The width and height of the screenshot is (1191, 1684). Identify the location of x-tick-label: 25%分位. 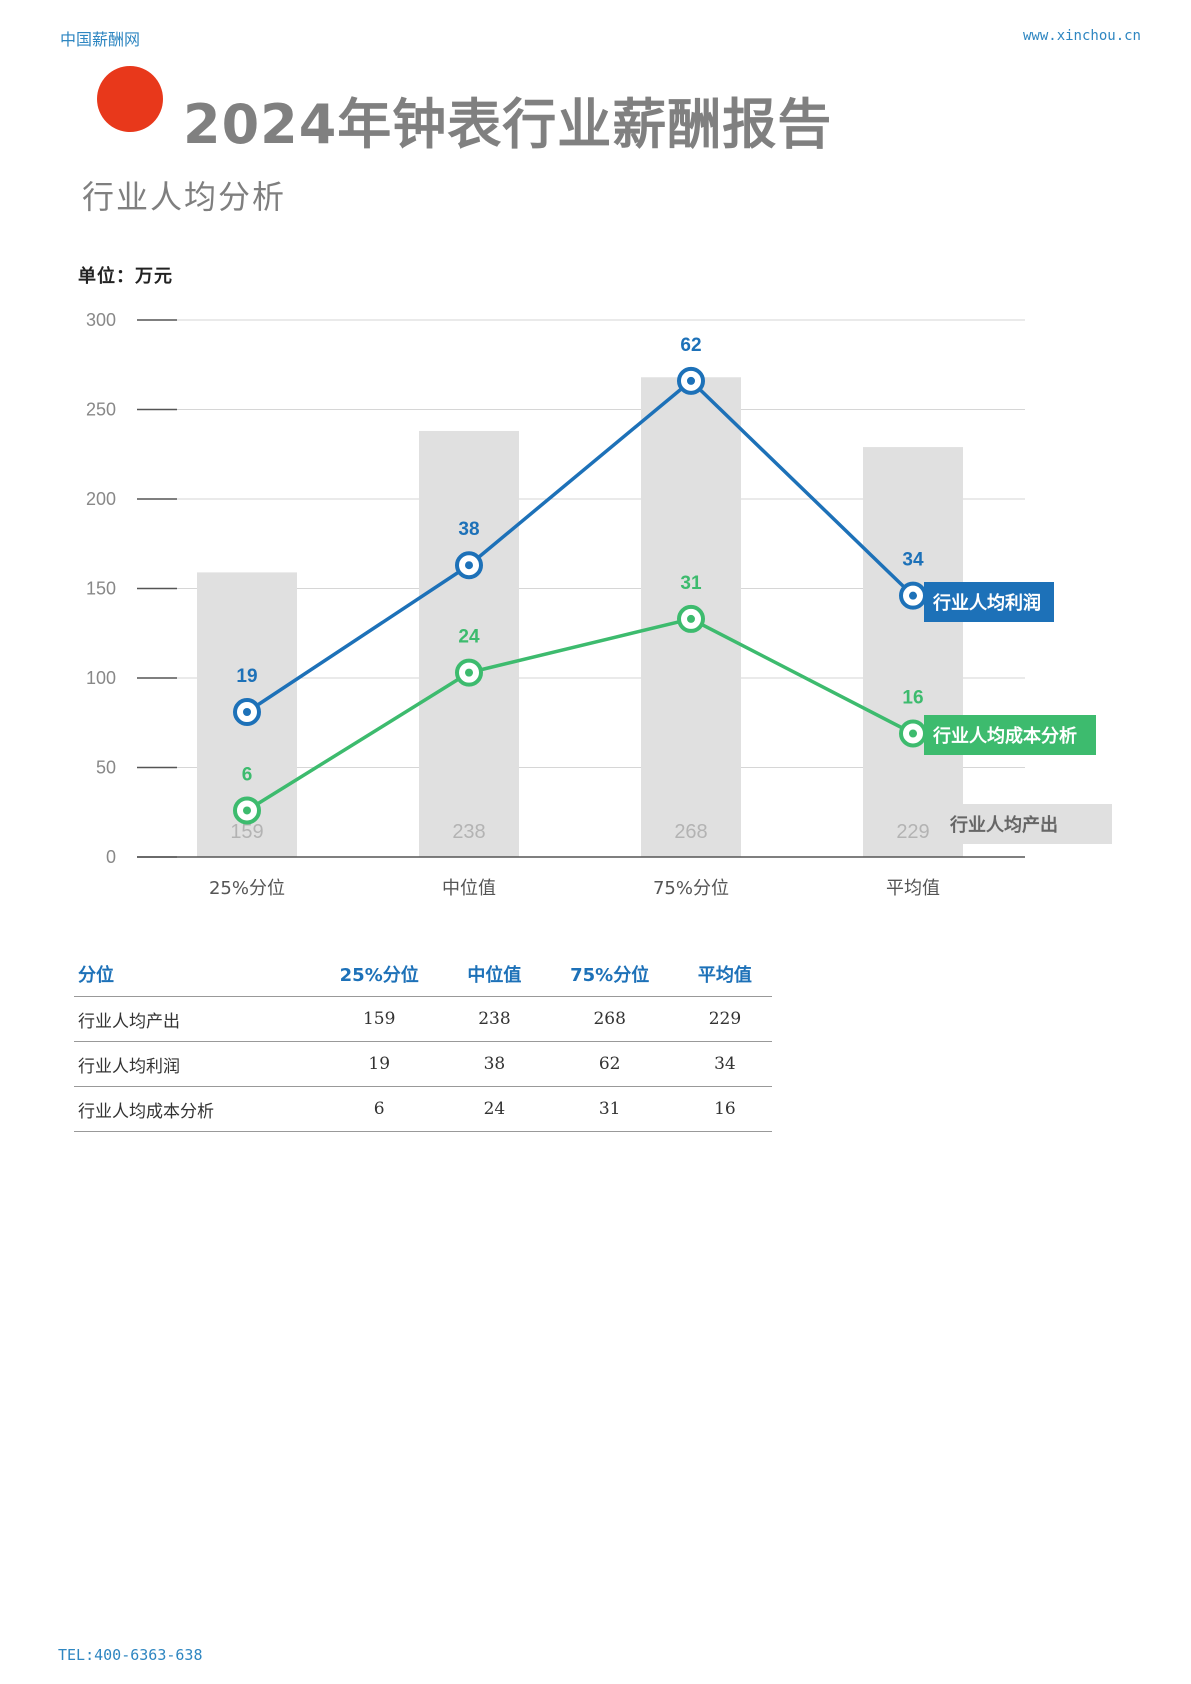
(247, 888).